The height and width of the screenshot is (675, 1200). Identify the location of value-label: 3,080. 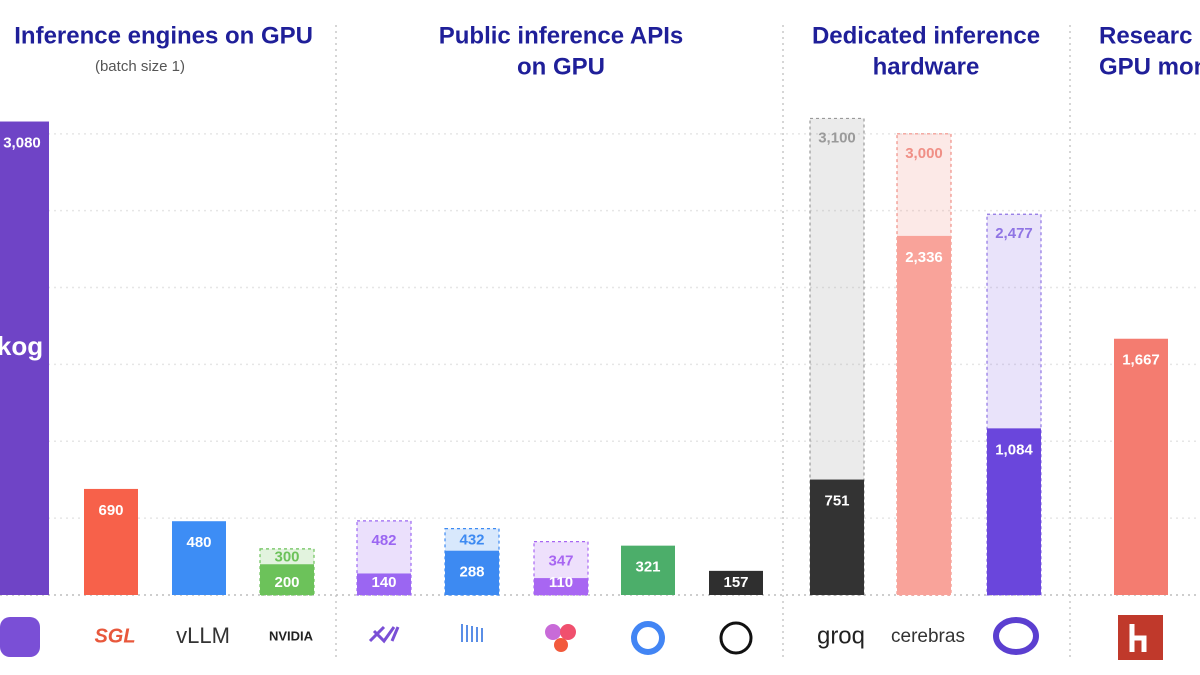
(22, 142).